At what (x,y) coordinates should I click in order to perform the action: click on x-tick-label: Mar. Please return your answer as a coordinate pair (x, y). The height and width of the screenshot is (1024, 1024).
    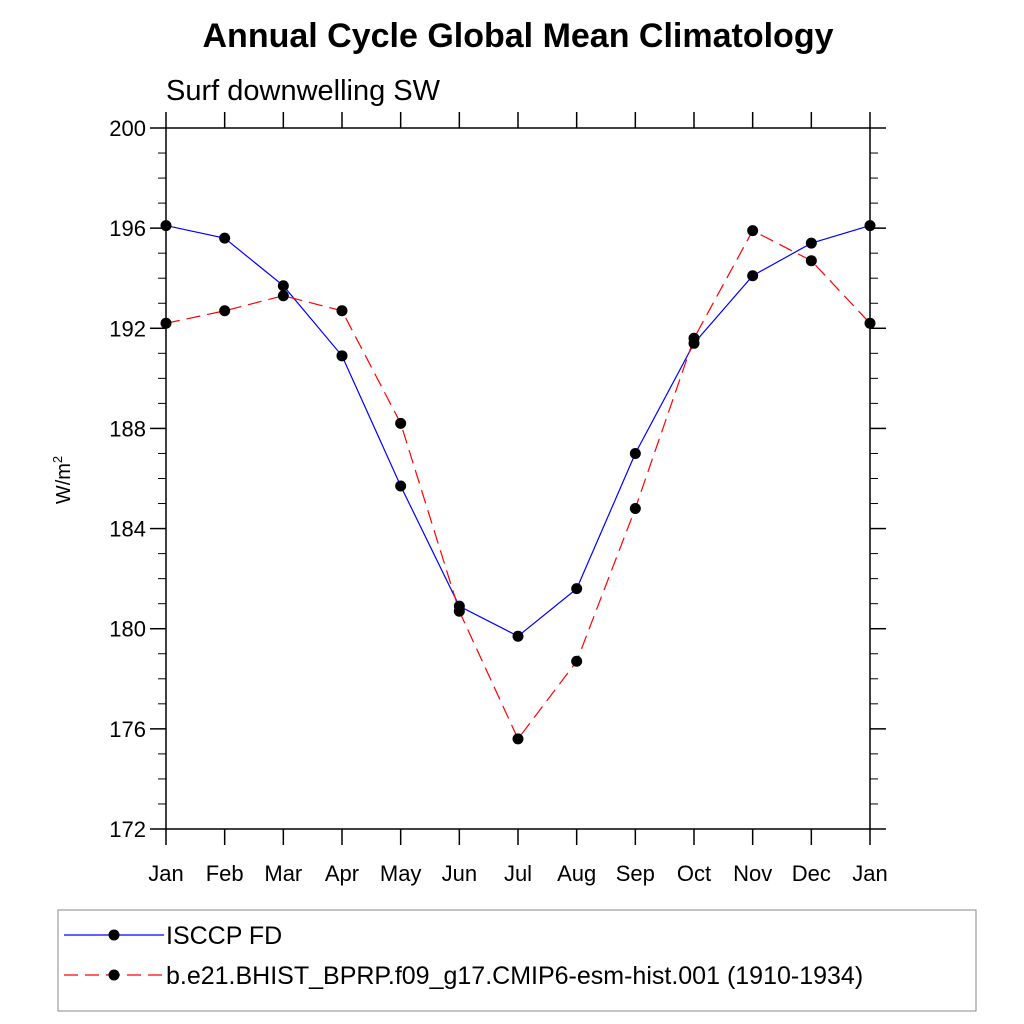
    Looking at the image, I should click on (283, 873).